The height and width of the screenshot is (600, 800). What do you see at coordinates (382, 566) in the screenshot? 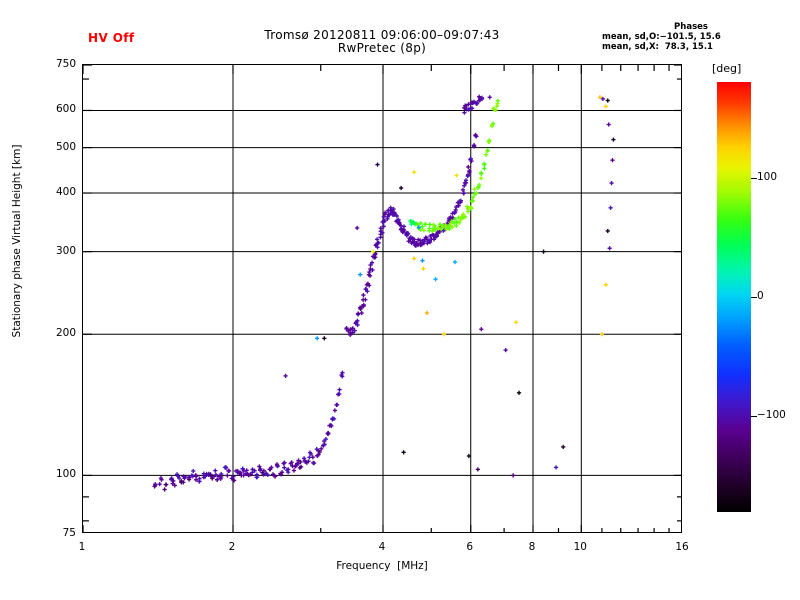
I see `x-axis-label: Frequency [MHz]` at bounding box center [382, 566].